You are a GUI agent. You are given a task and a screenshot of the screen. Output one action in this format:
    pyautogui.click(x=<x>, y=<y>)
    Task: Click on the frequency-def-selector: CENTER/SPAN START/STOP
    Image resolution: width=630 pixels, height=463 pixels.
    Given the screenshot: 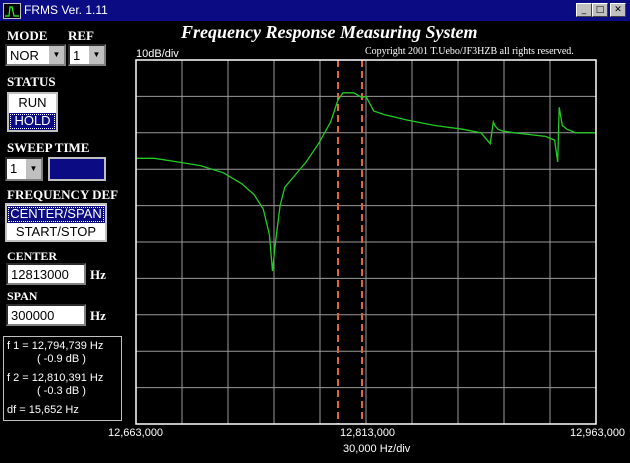 What is the action you would take?
    pyautogui.click(x=56, y=222)
    